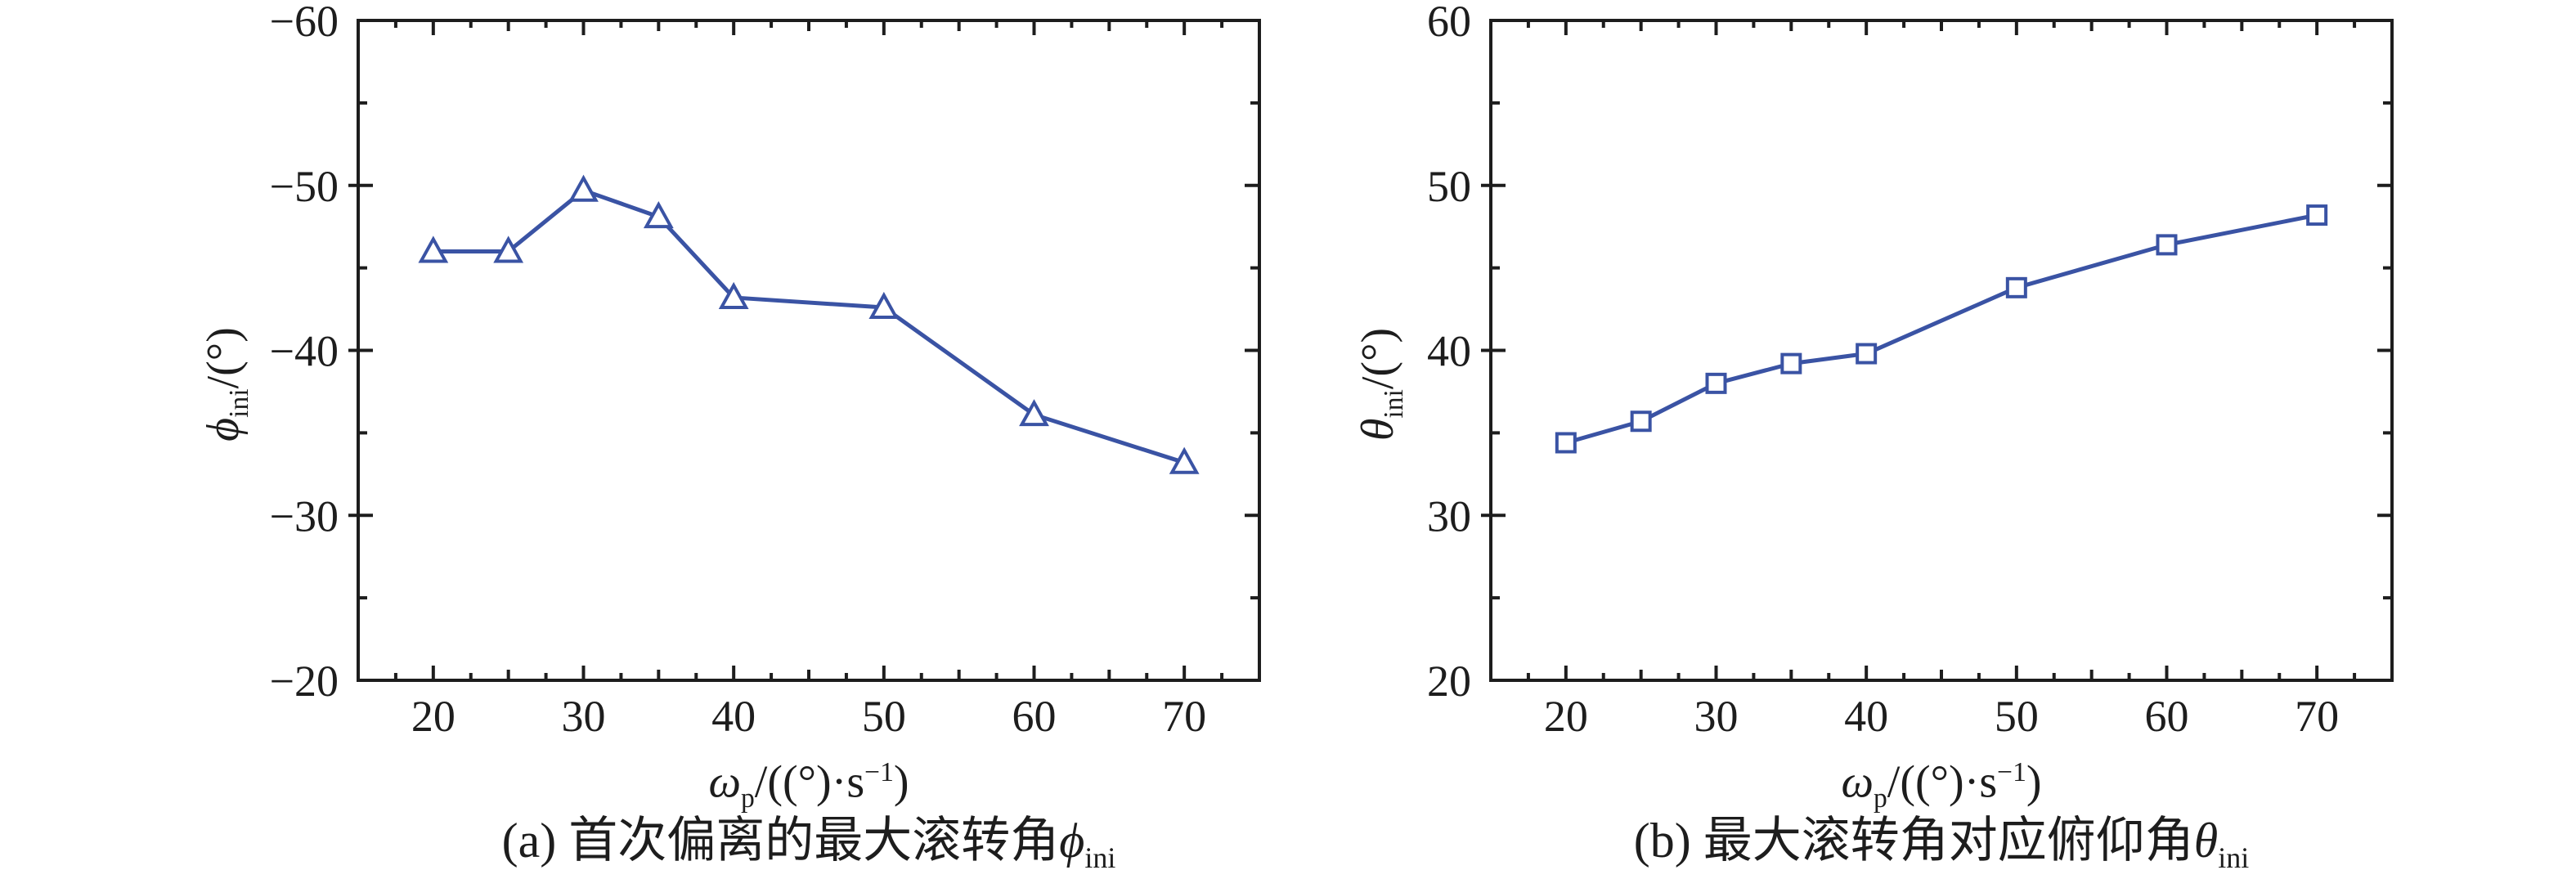 This screenshot has height=879, width=2576. I want to click on y-tick-label: 40, so click(1449, 351).